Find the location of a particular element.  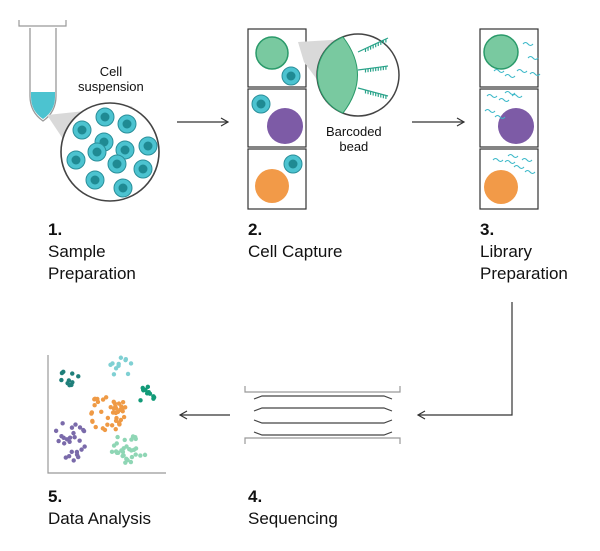

step-1-title-line-2: Preparation is located at coordinates (92, 273).